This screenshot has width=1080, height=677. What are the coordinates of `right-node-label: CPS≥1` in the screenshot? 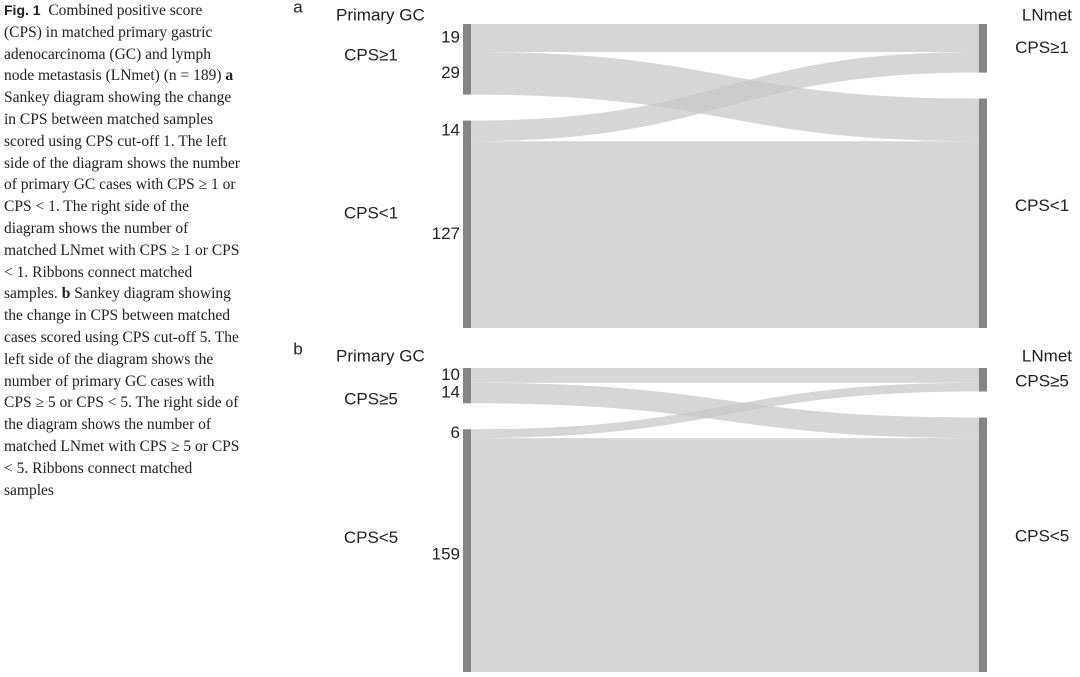 It's located at (1042, 47).